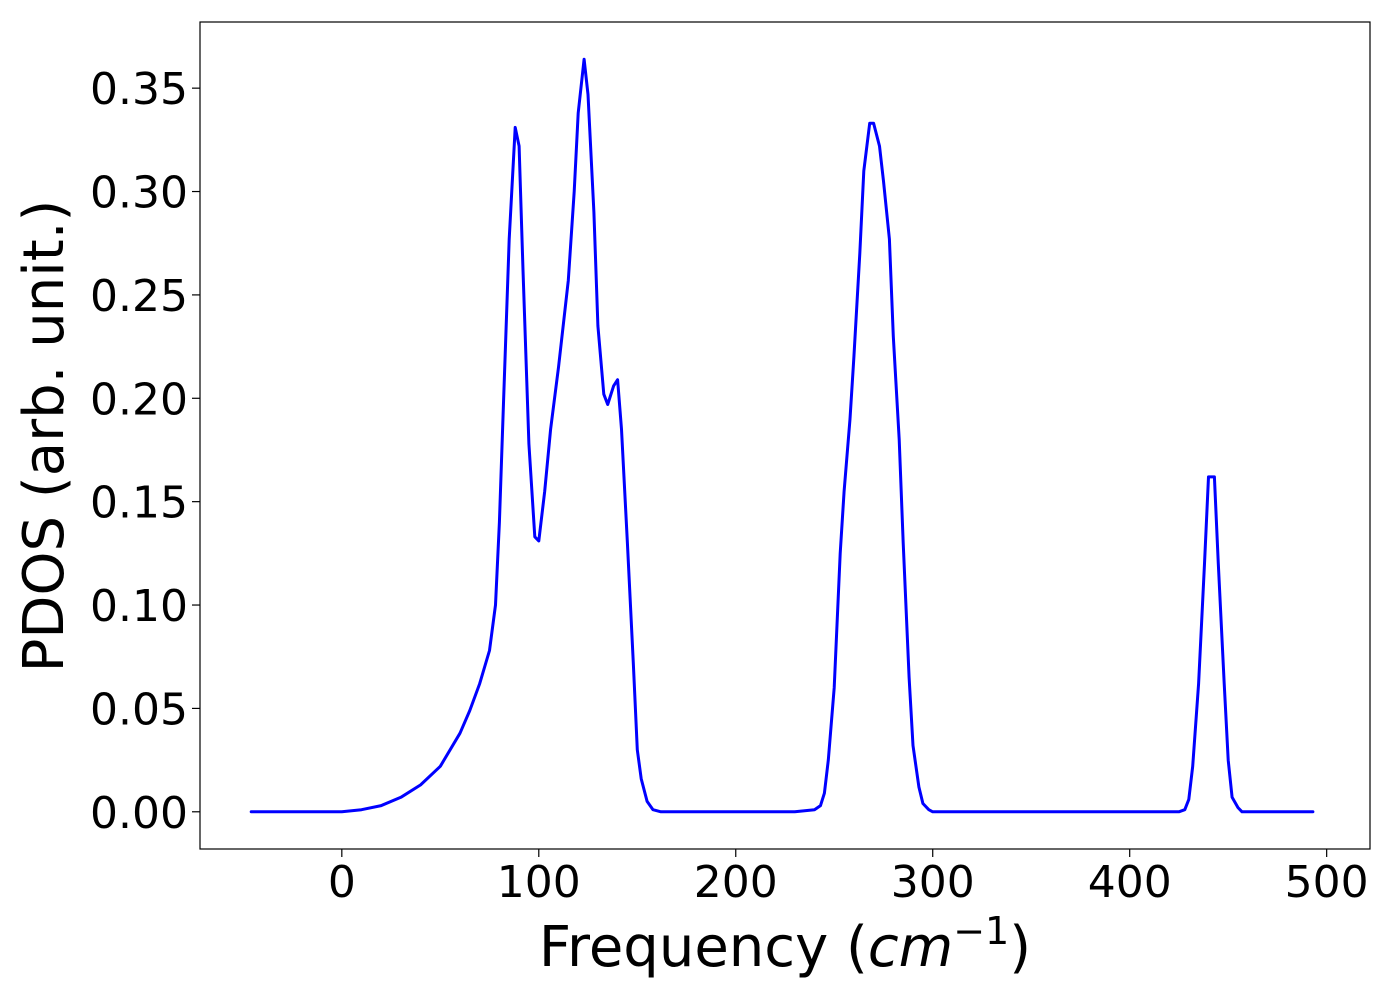 Image resolution: width=1400 pixels, height=1000 pixels. I want to click on y-axis-title: PDOS (arb. unit.), so click(44, 436).